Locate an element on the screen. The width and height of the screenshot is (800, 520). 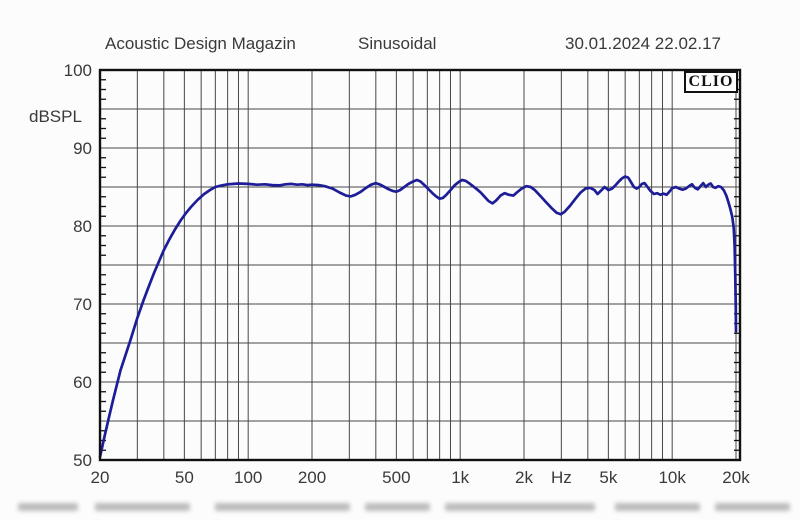
x-tick-label: Hz is located at coordinates (561, 477).